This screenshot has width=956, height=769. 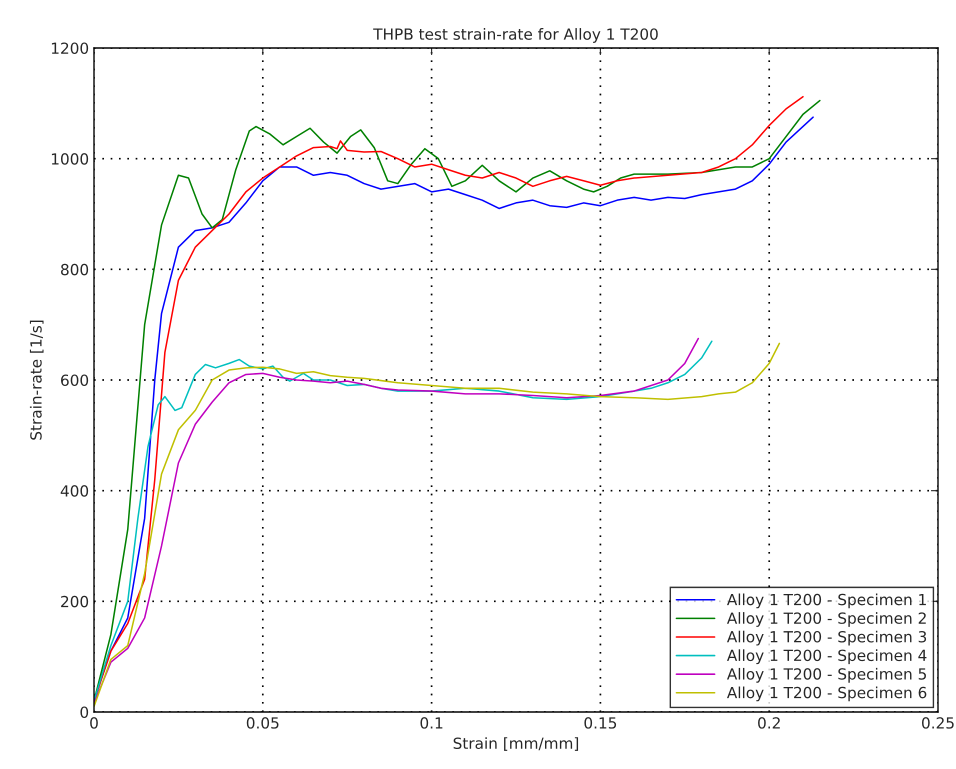 I want to click on x-axis-title: Strain [mm/mm], so click(x=516, y=744).